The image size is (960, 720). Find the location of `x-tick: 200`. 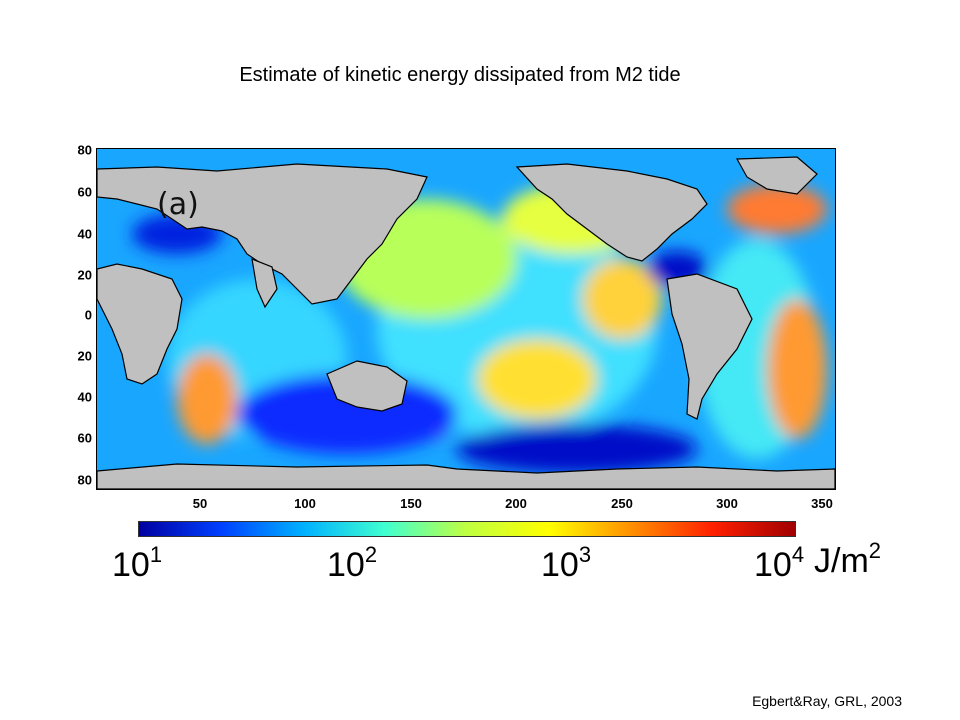

x-tick: 200 is located at coordinates (516, 503).